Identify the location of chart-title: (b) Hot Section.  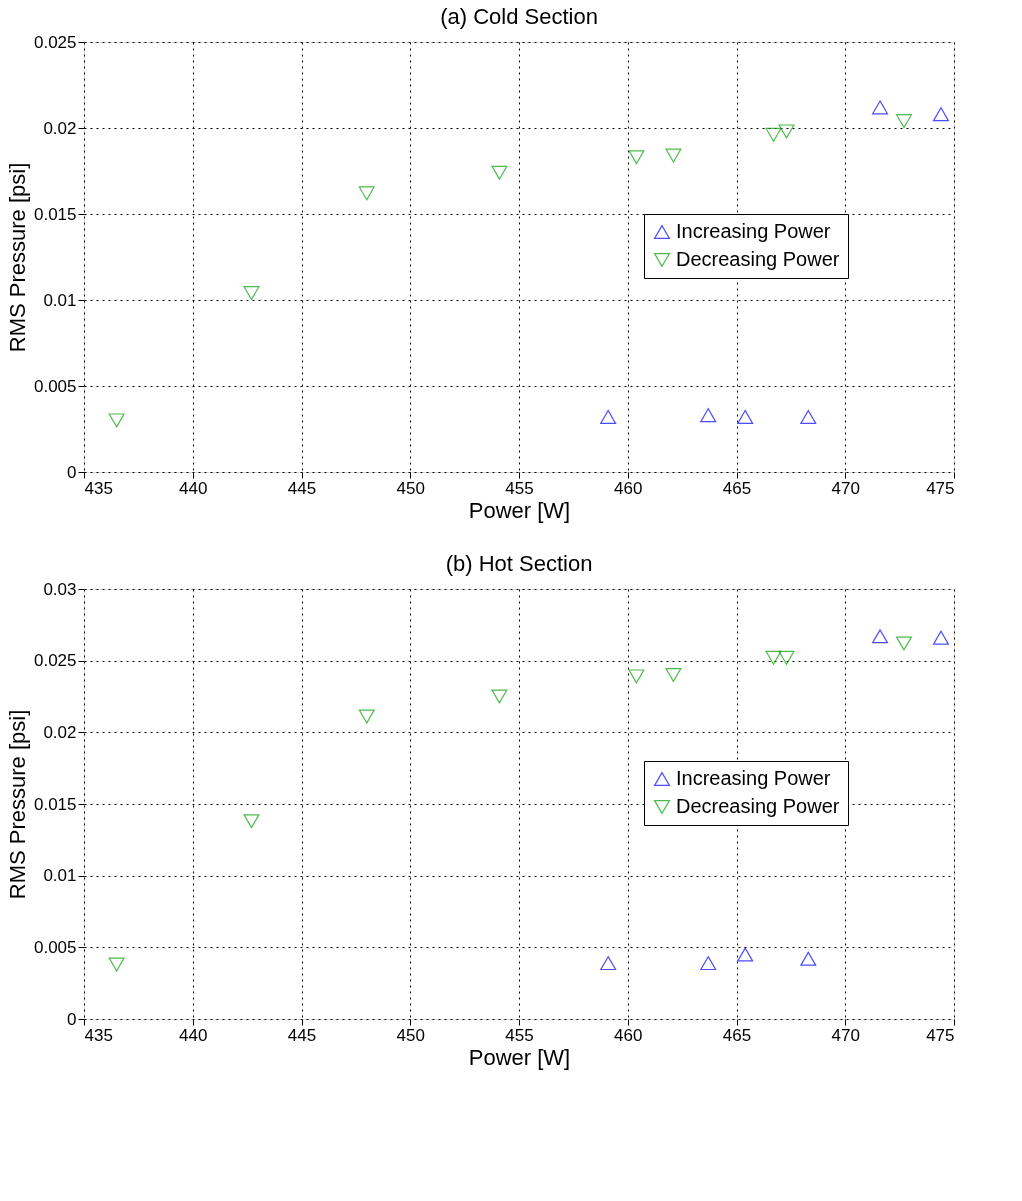
(519, 563).